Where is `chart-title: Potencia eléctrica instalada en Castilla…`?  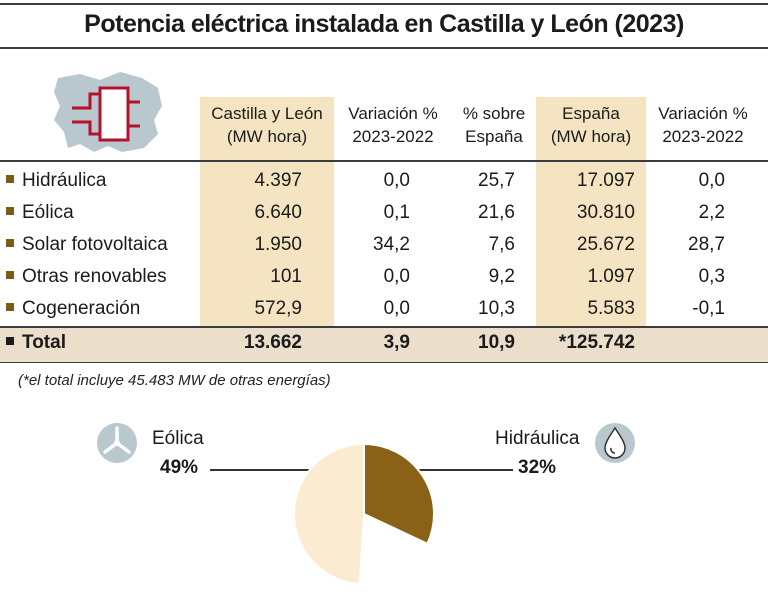
chart-title: Potencia eléctrica instalada en Castilla… is located at coordinates (384, 24).